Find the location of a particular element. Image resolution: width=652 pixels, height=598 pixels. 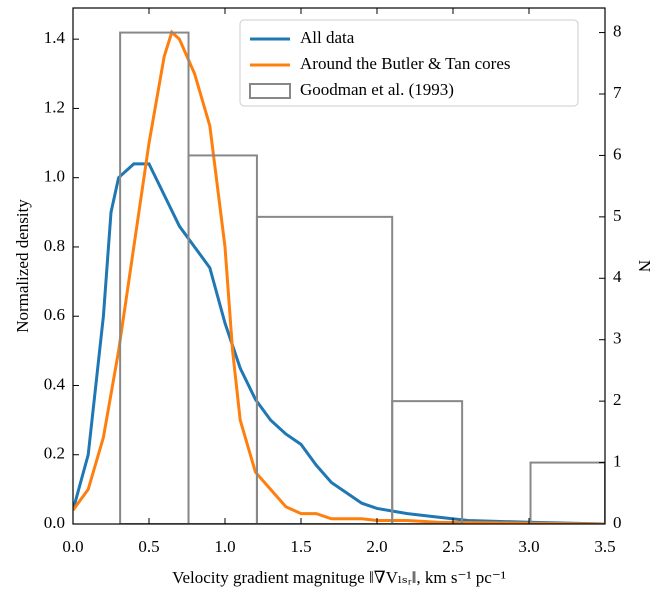

legend-swatch is located at coordinates (270, 91).